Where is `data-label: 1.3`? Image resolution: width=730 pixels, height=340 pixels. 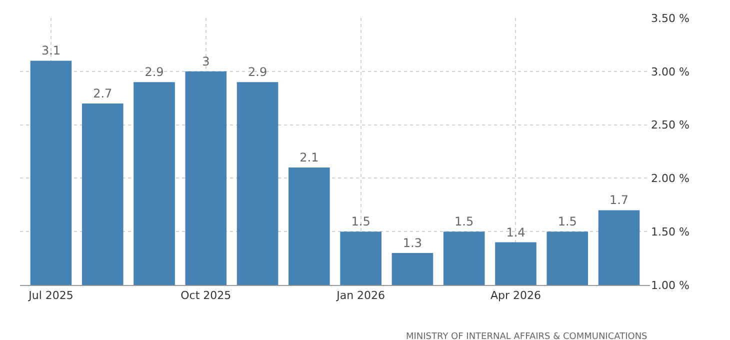 data-label: 1.3 is located at coordinates (412, 243).